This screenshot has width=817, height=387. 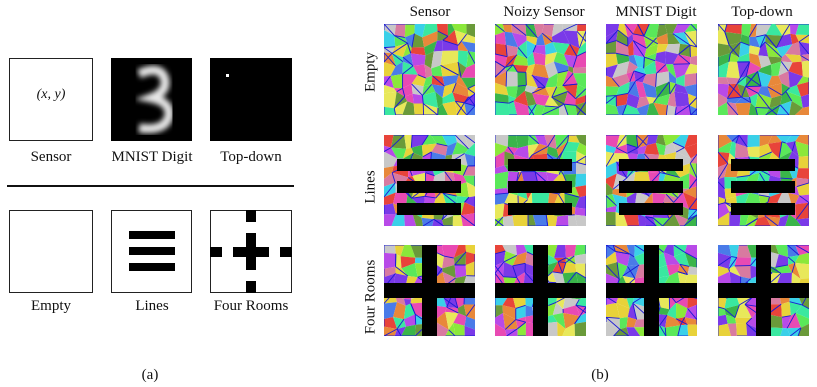 I want to click on line-bar, so click(x=152, y=251).